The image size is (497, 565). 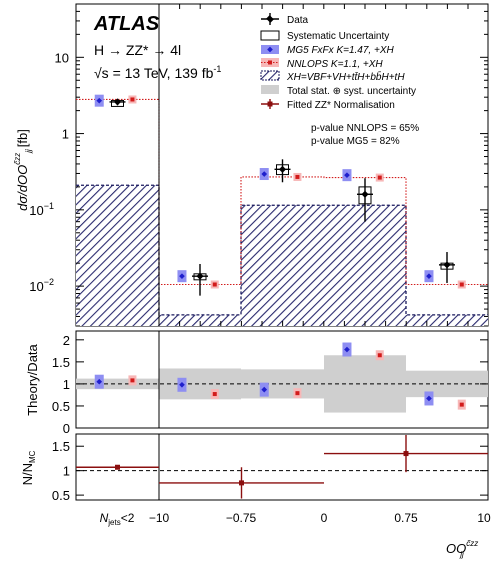 I want to click on norm-y-tick-label: 1, so click(x=66, y=471).